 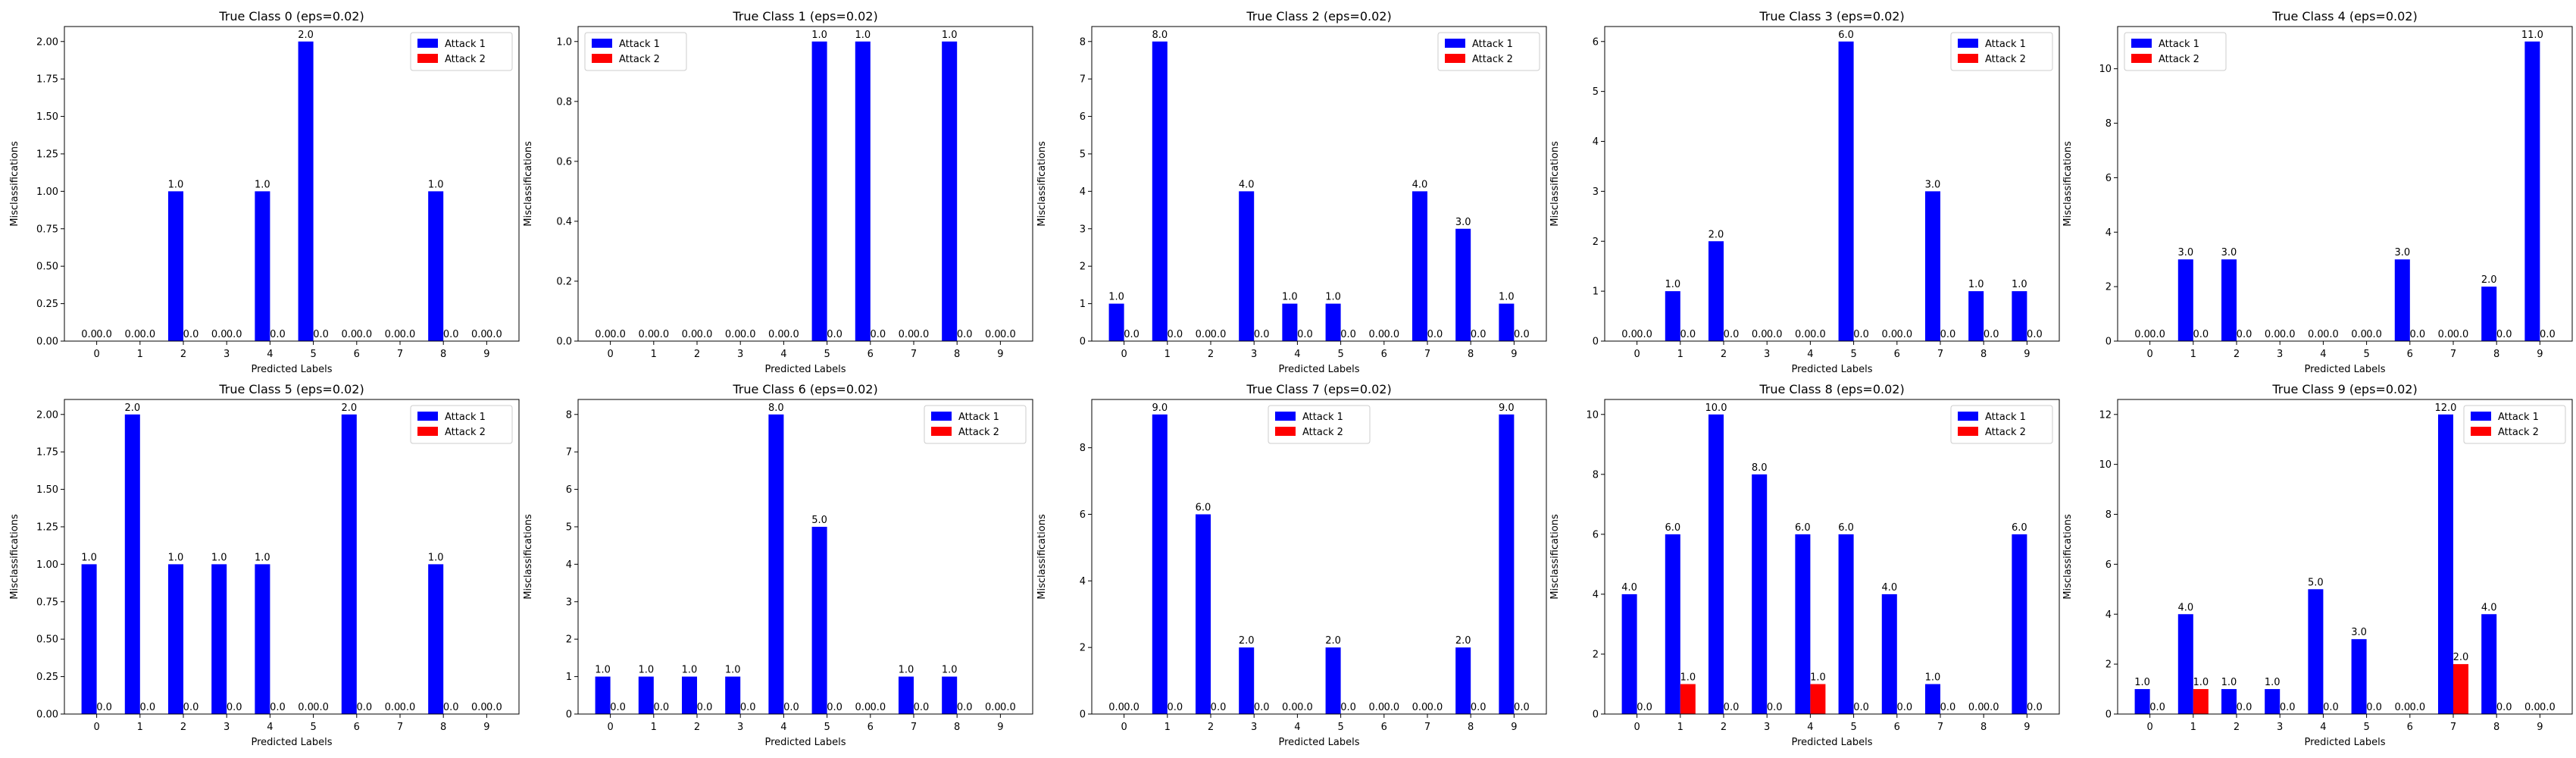 I want to click on y-tick-label: 0.8, so click(x=564, y=102).